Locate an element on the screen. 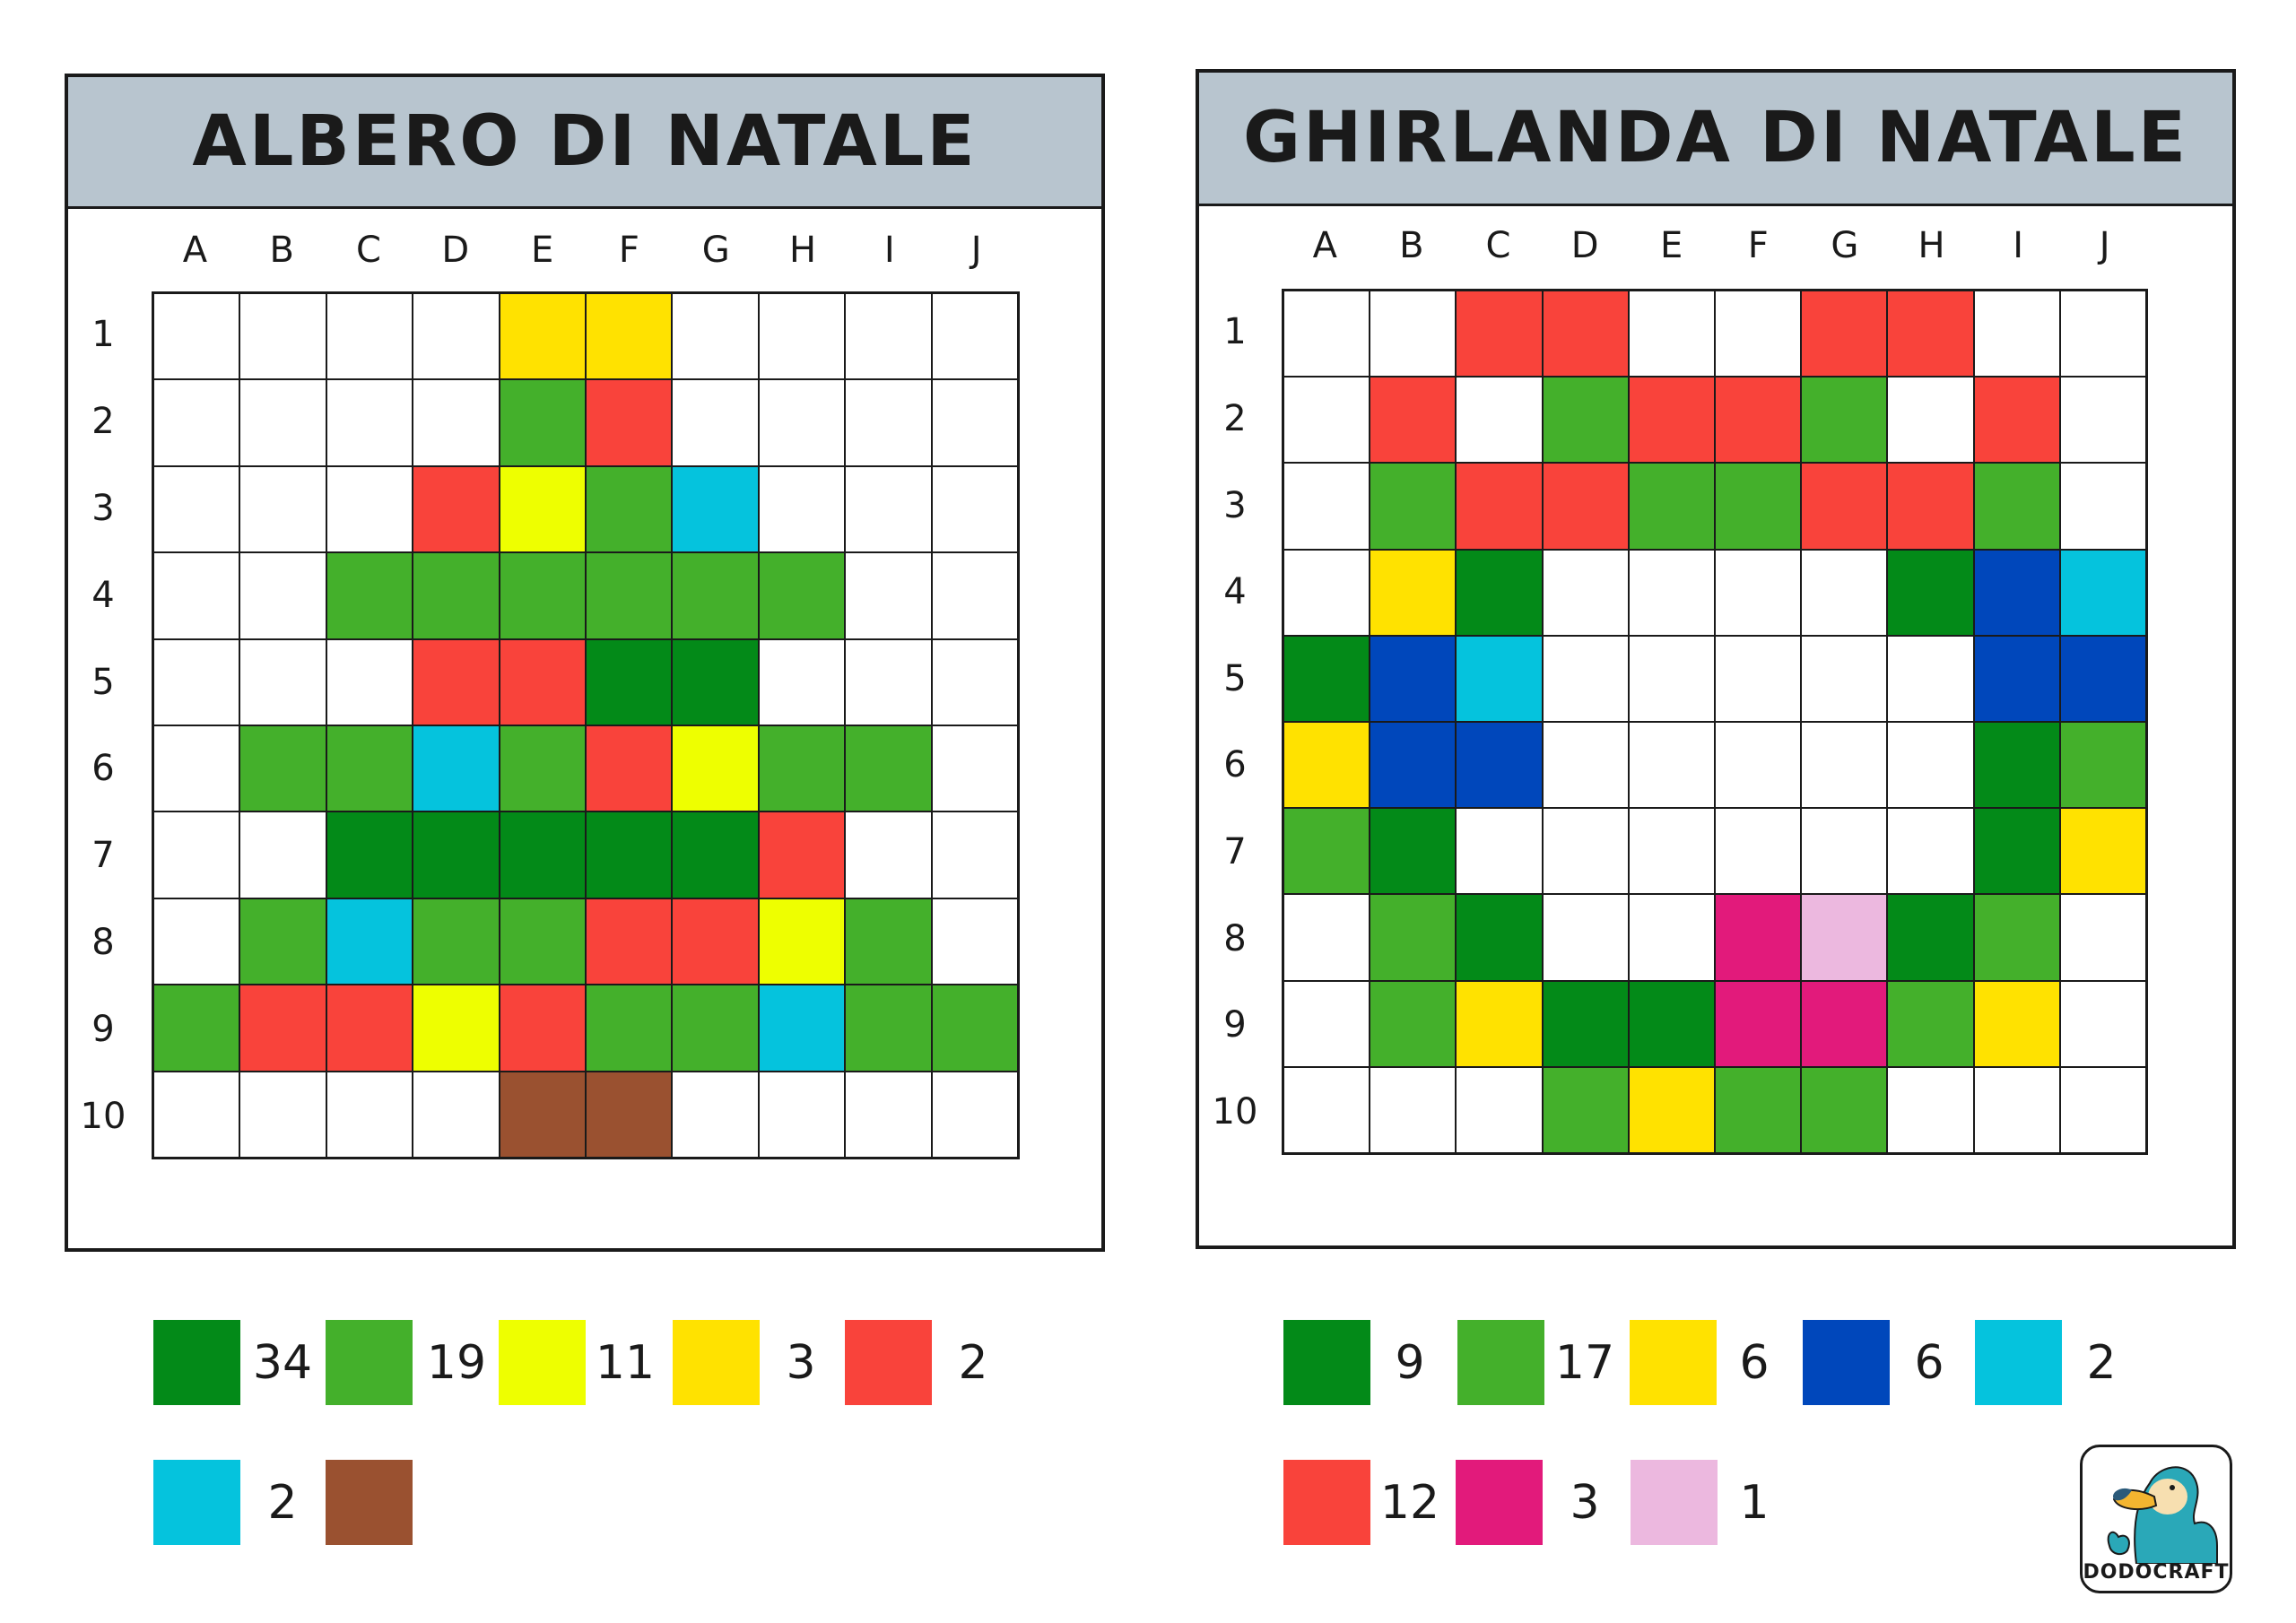 The height and width of the screenshot is (1623, 2296). grid-cell-E6 is located at coordinates (1671, 765).